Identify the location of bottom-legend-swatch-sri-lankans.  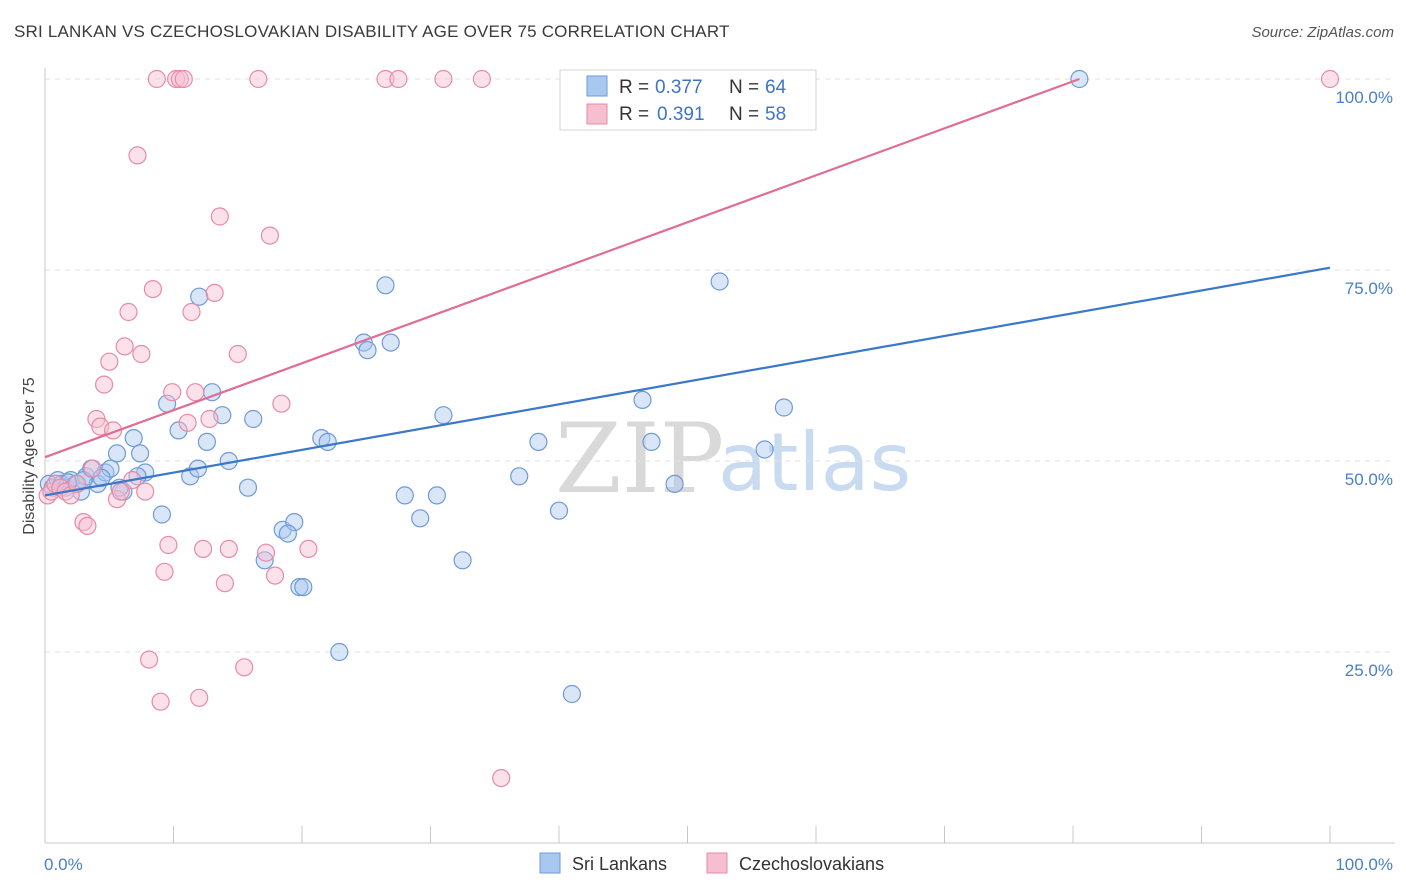
(550, 863).